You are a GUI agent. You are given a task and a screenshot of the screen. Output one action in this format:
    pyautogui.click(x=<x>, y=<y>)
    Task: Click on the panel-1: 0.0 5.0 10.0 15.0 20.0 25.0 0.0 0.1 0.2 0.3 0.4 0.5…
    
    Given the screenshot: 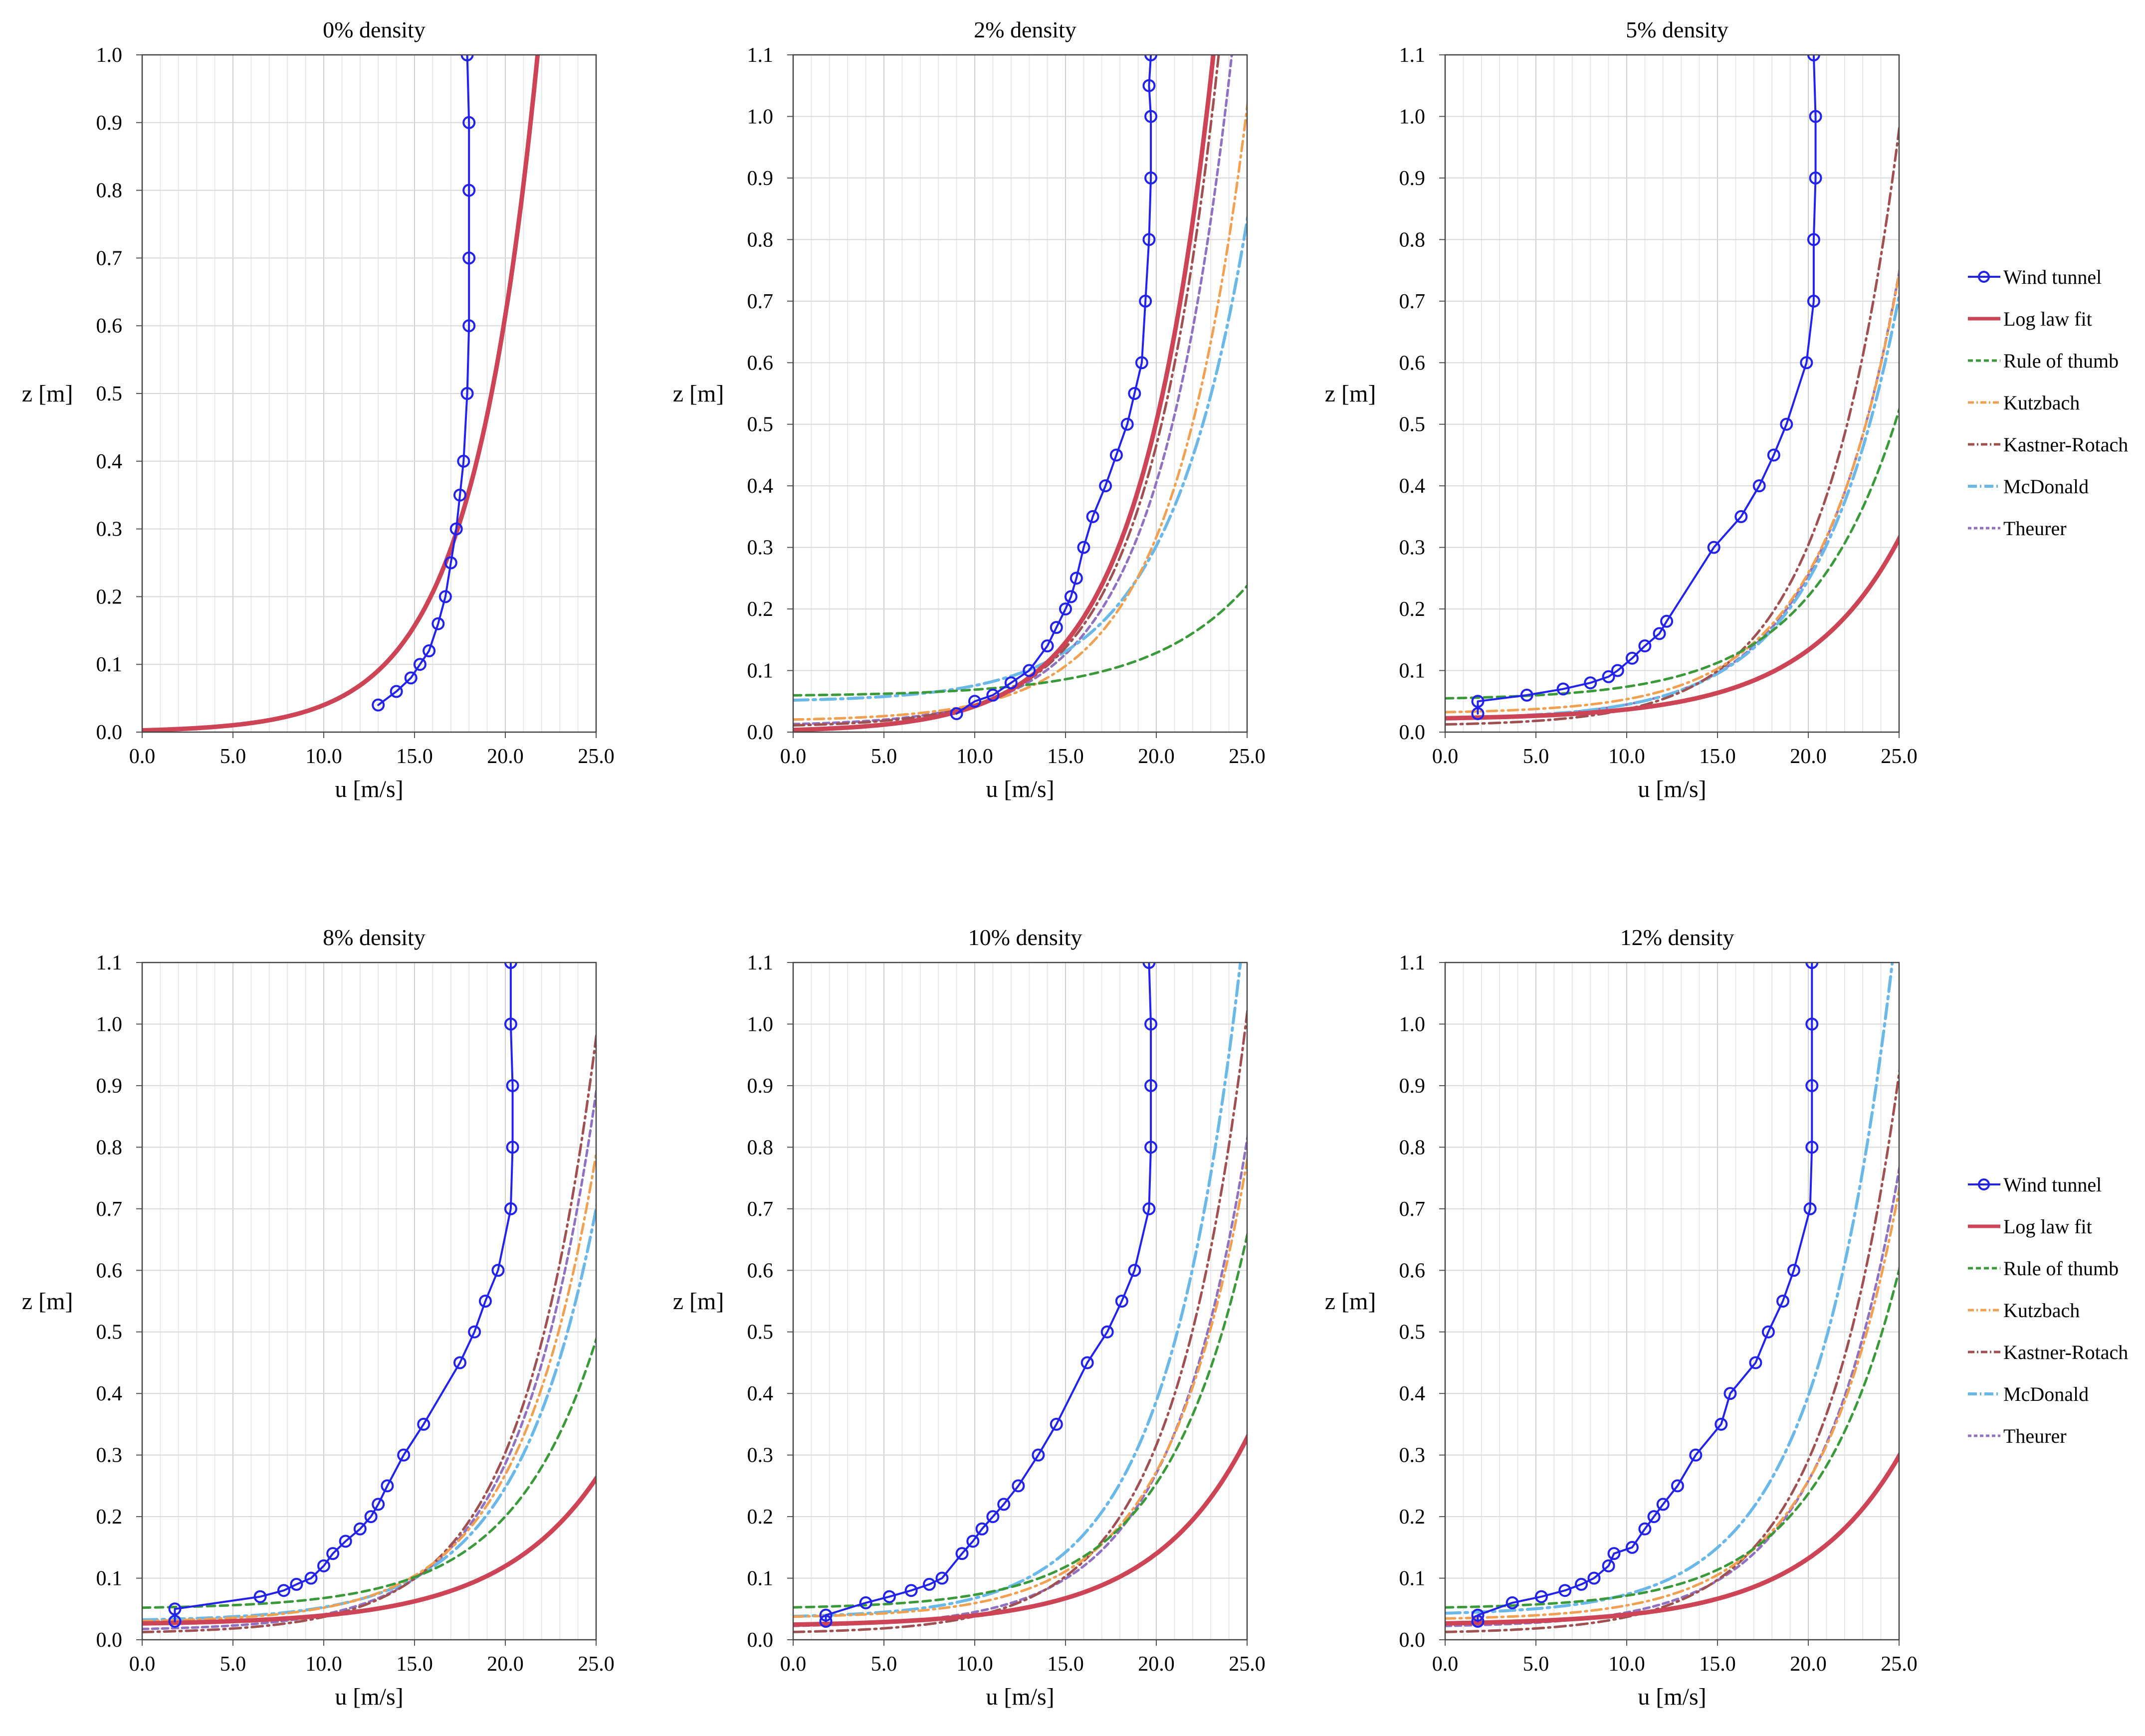 What is the action you would take?
    pyautogui.click(x=318, y=409)
    